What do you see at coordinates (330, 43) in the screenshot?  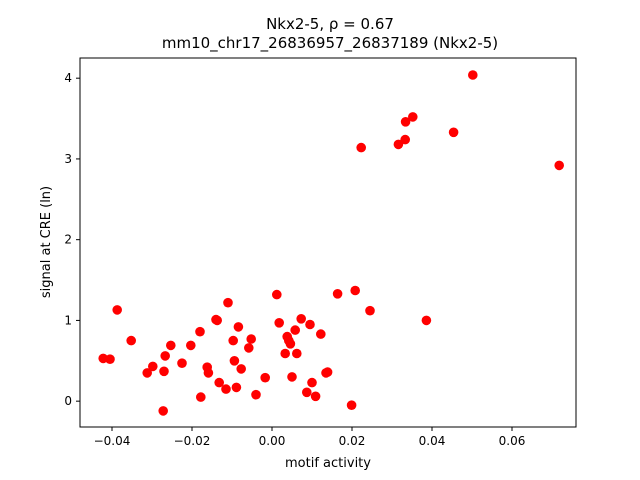 I see `chart-title-line-2: mm10_chr17_26836957_26837189 (Nkx2-5)` at bounding box center [330, 43].